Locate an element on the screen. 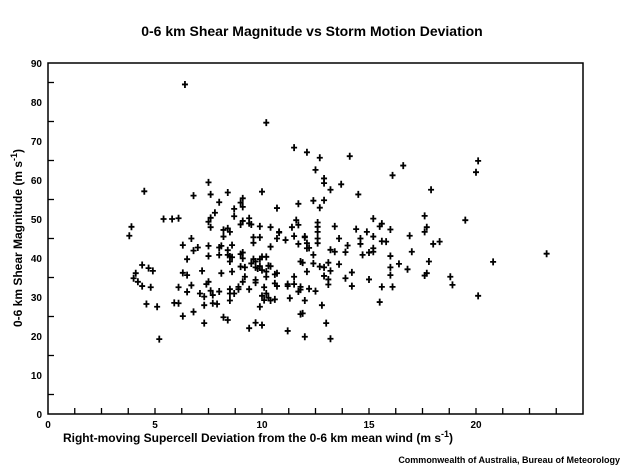 The width and height of the screenshot is (630, 470). y-tick-label: 60 is located at coordinates (37, 181).